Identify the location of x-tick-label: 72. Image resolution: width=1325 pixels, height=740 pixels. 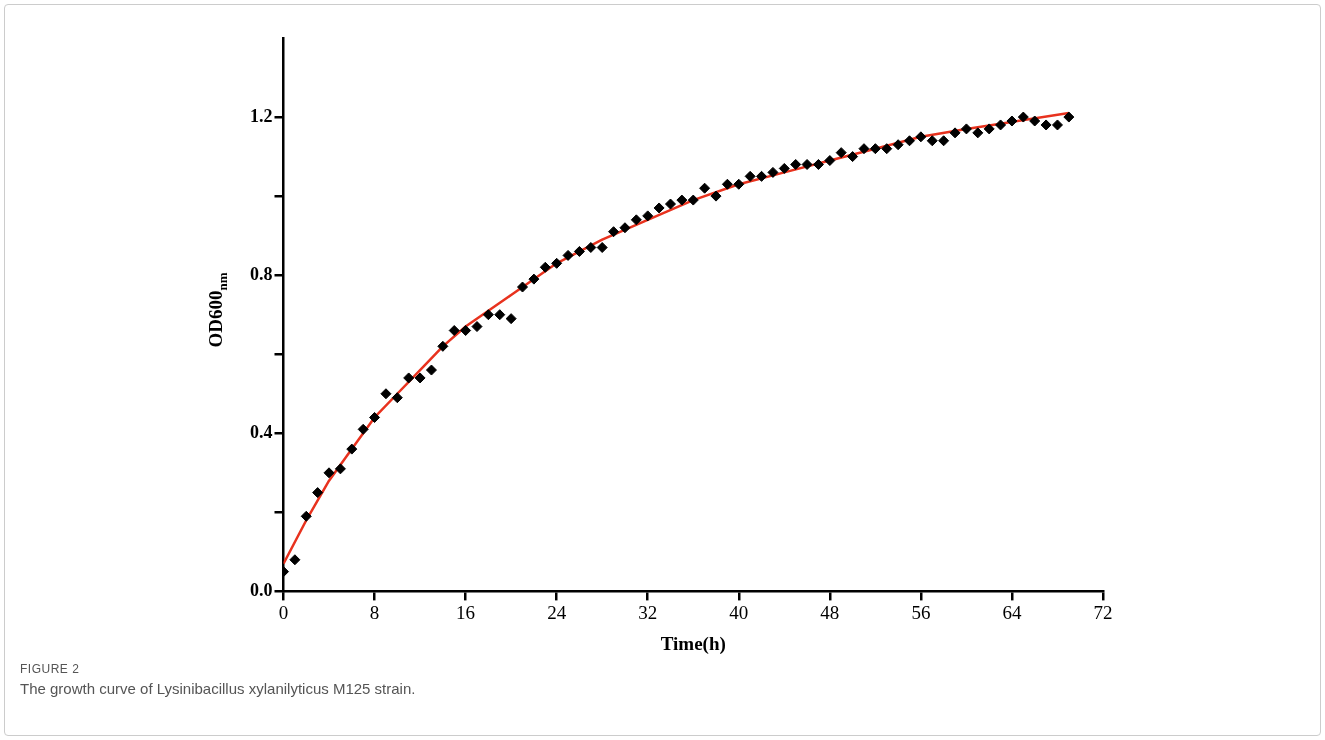
(1103, 612).